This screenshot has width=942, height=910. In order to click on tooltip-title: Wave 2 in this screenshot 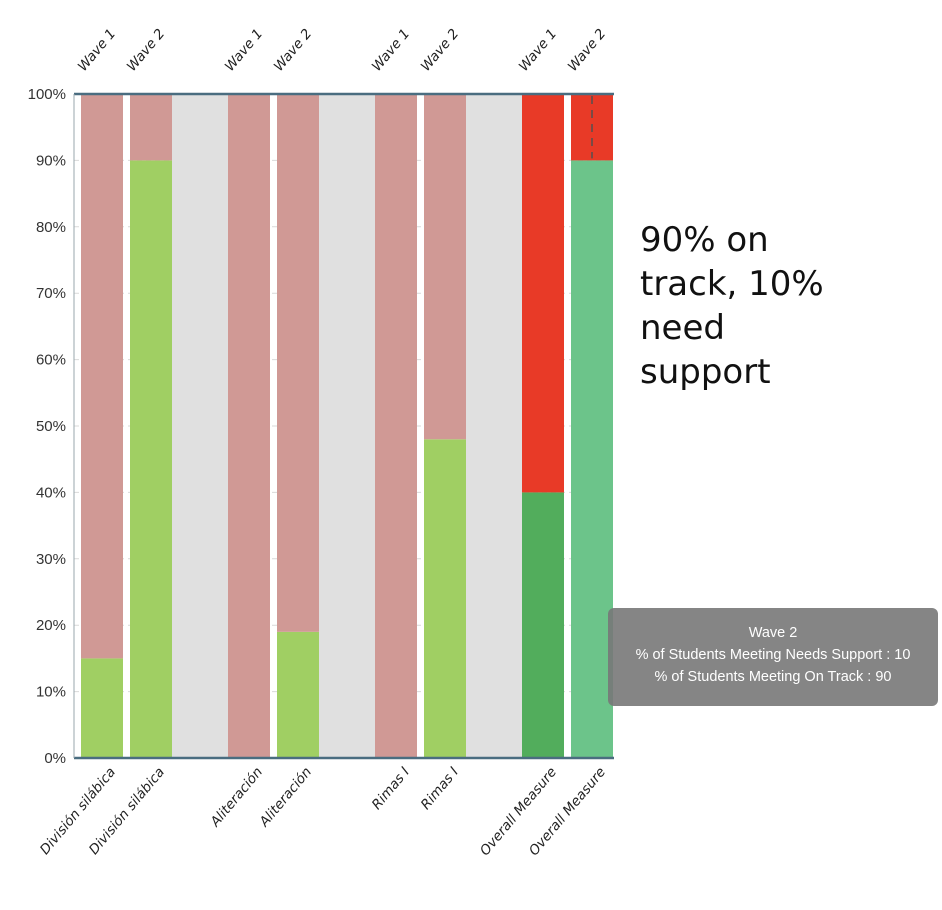, I will do `click(773, 633)`.